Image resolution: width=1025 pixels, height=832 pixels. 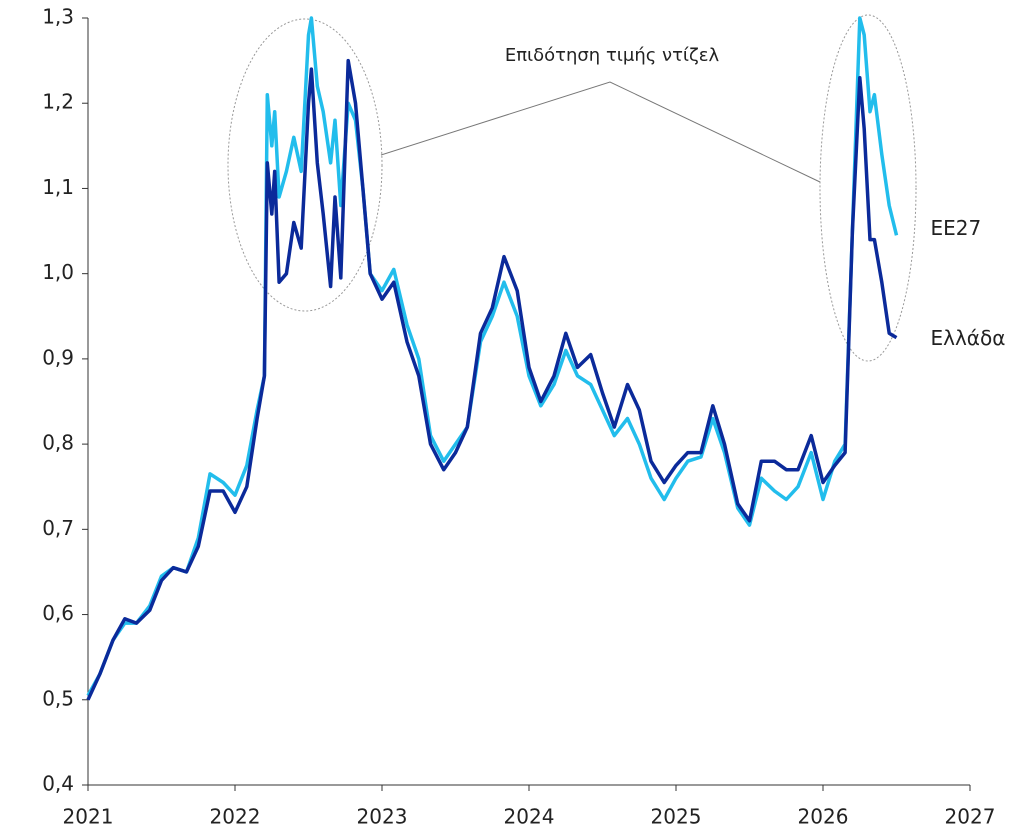 What do you see at coordinates (382, 817) in the screenshot?
I see `x-tick-label: 2023` at bounding box center [382, 817].